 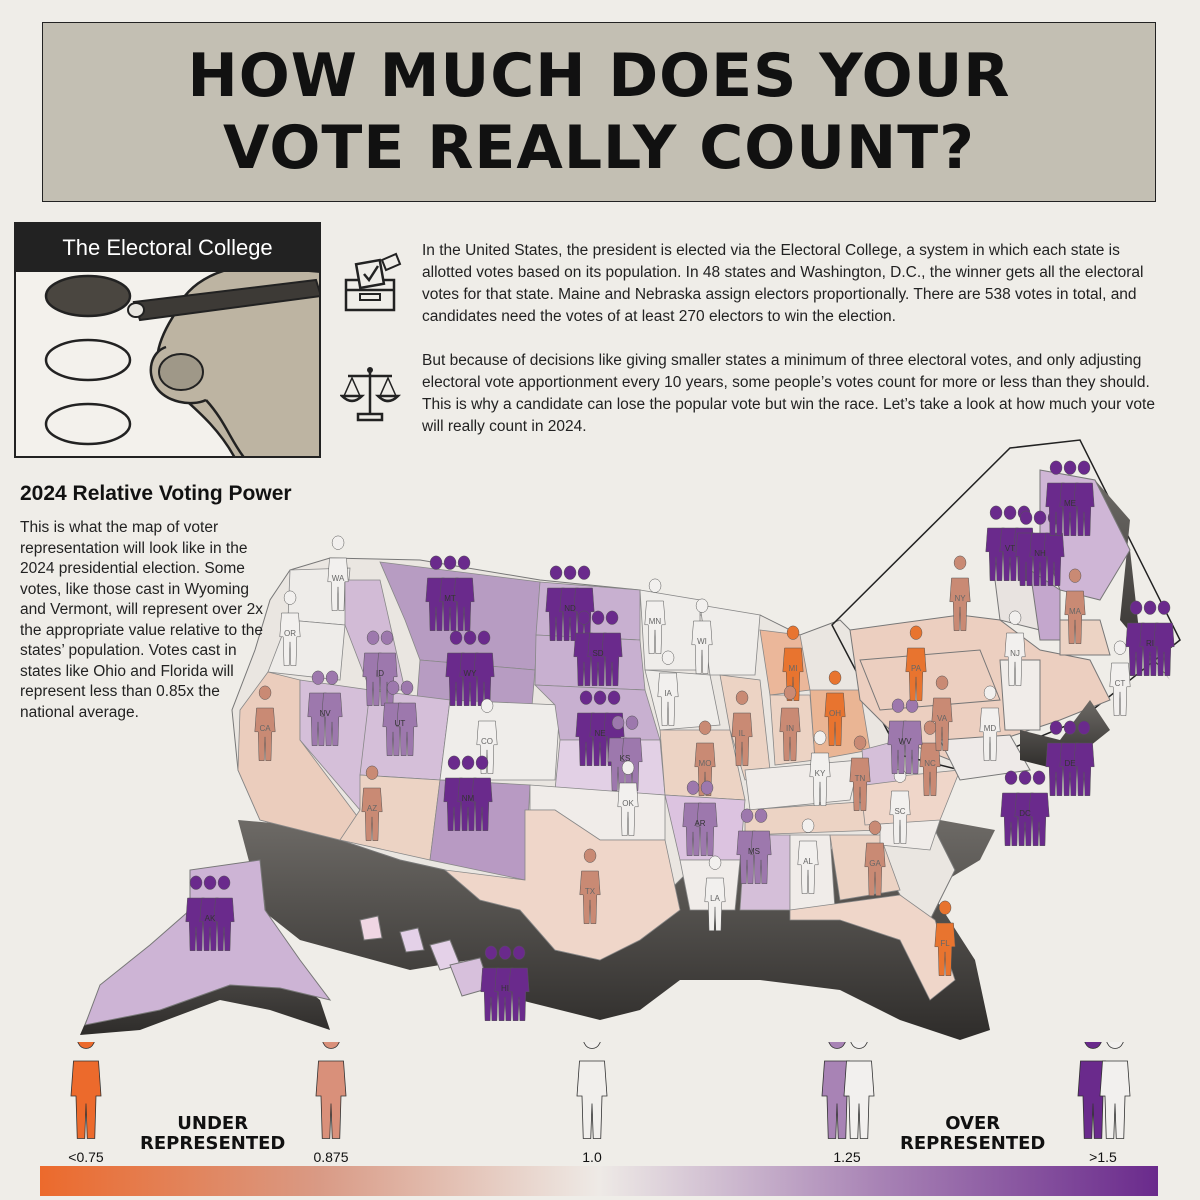 I want to click on state-figure-ga: GA, so click(x=875, y=858).